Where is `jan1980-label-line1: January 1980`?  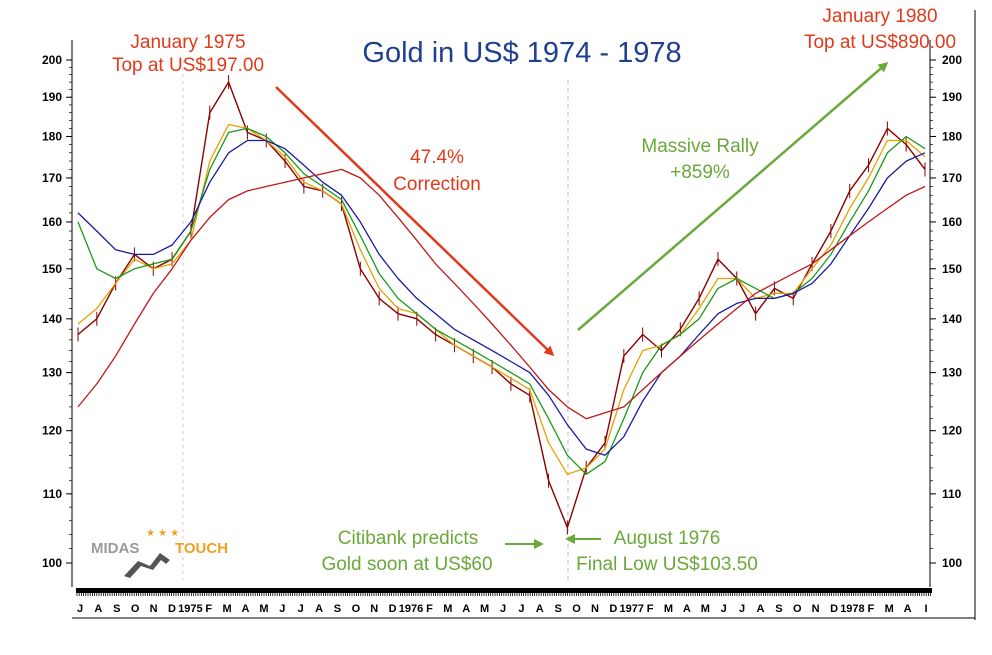 jan1980-label-line1: January 1980 is located at coordinates (879, 16).